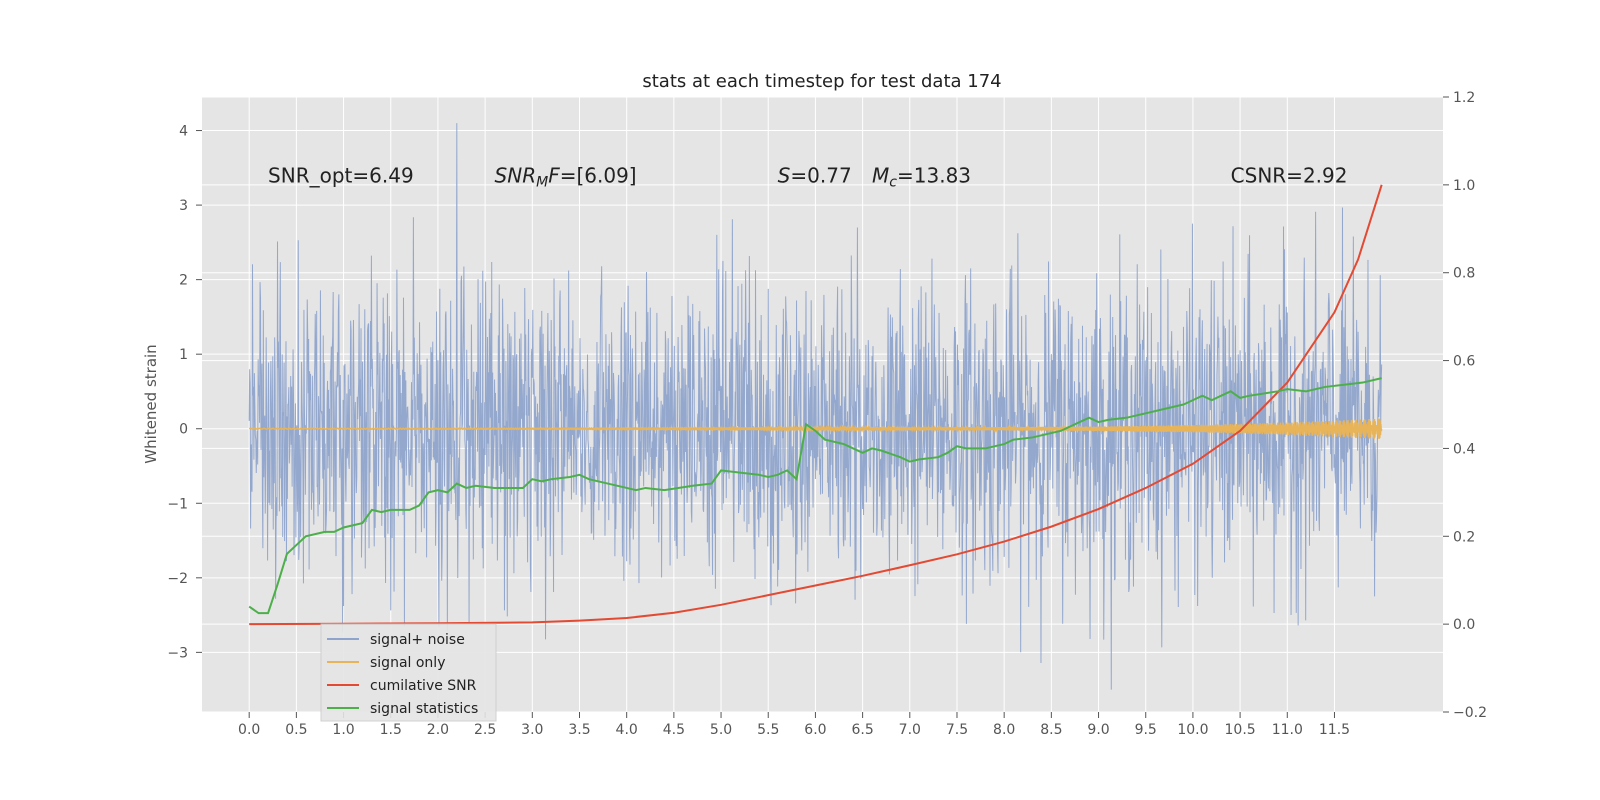 The width and height of the screenshot is (1600, 800). Describe the element at coordinates (1146, 730) in the screenshot. I see `x-tick-label-19: 9.5` at that location.